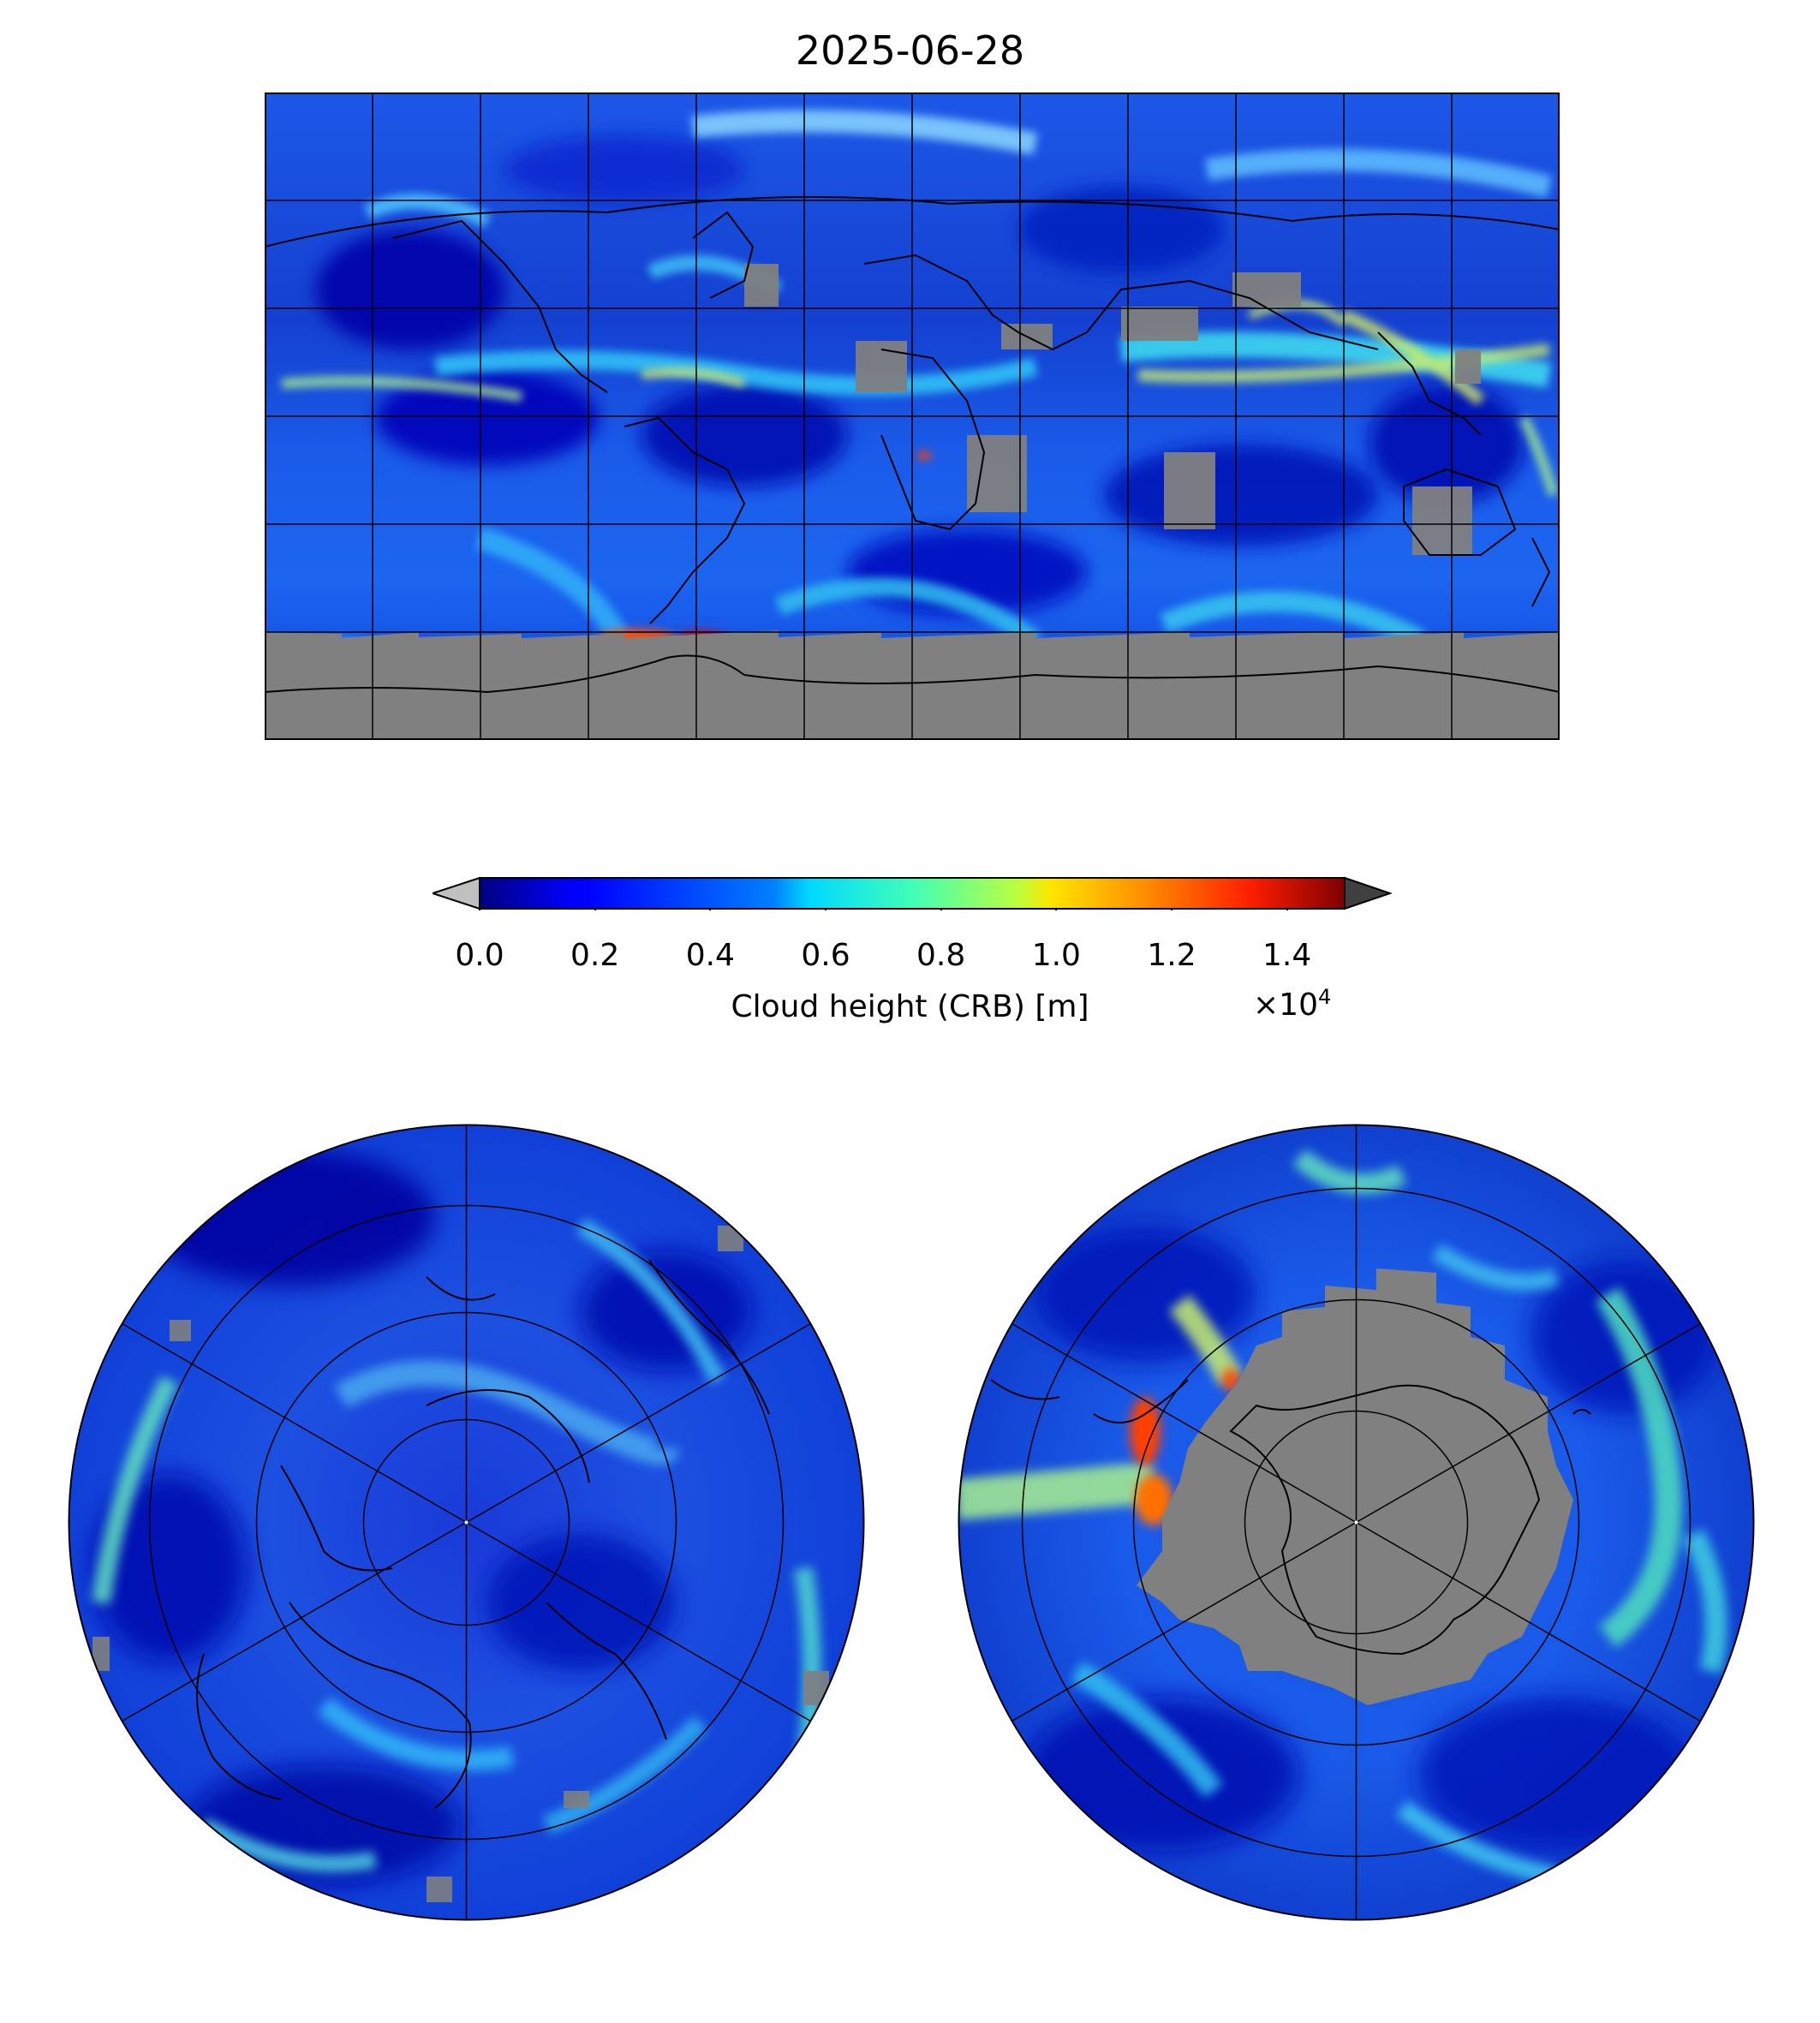 This screenshot has height=2023, width=1820. What do you see at coordinates (480, 955) in the screenshot?
I see `colorbar-tick-label: 0.0` at bounding box center [480, 955].